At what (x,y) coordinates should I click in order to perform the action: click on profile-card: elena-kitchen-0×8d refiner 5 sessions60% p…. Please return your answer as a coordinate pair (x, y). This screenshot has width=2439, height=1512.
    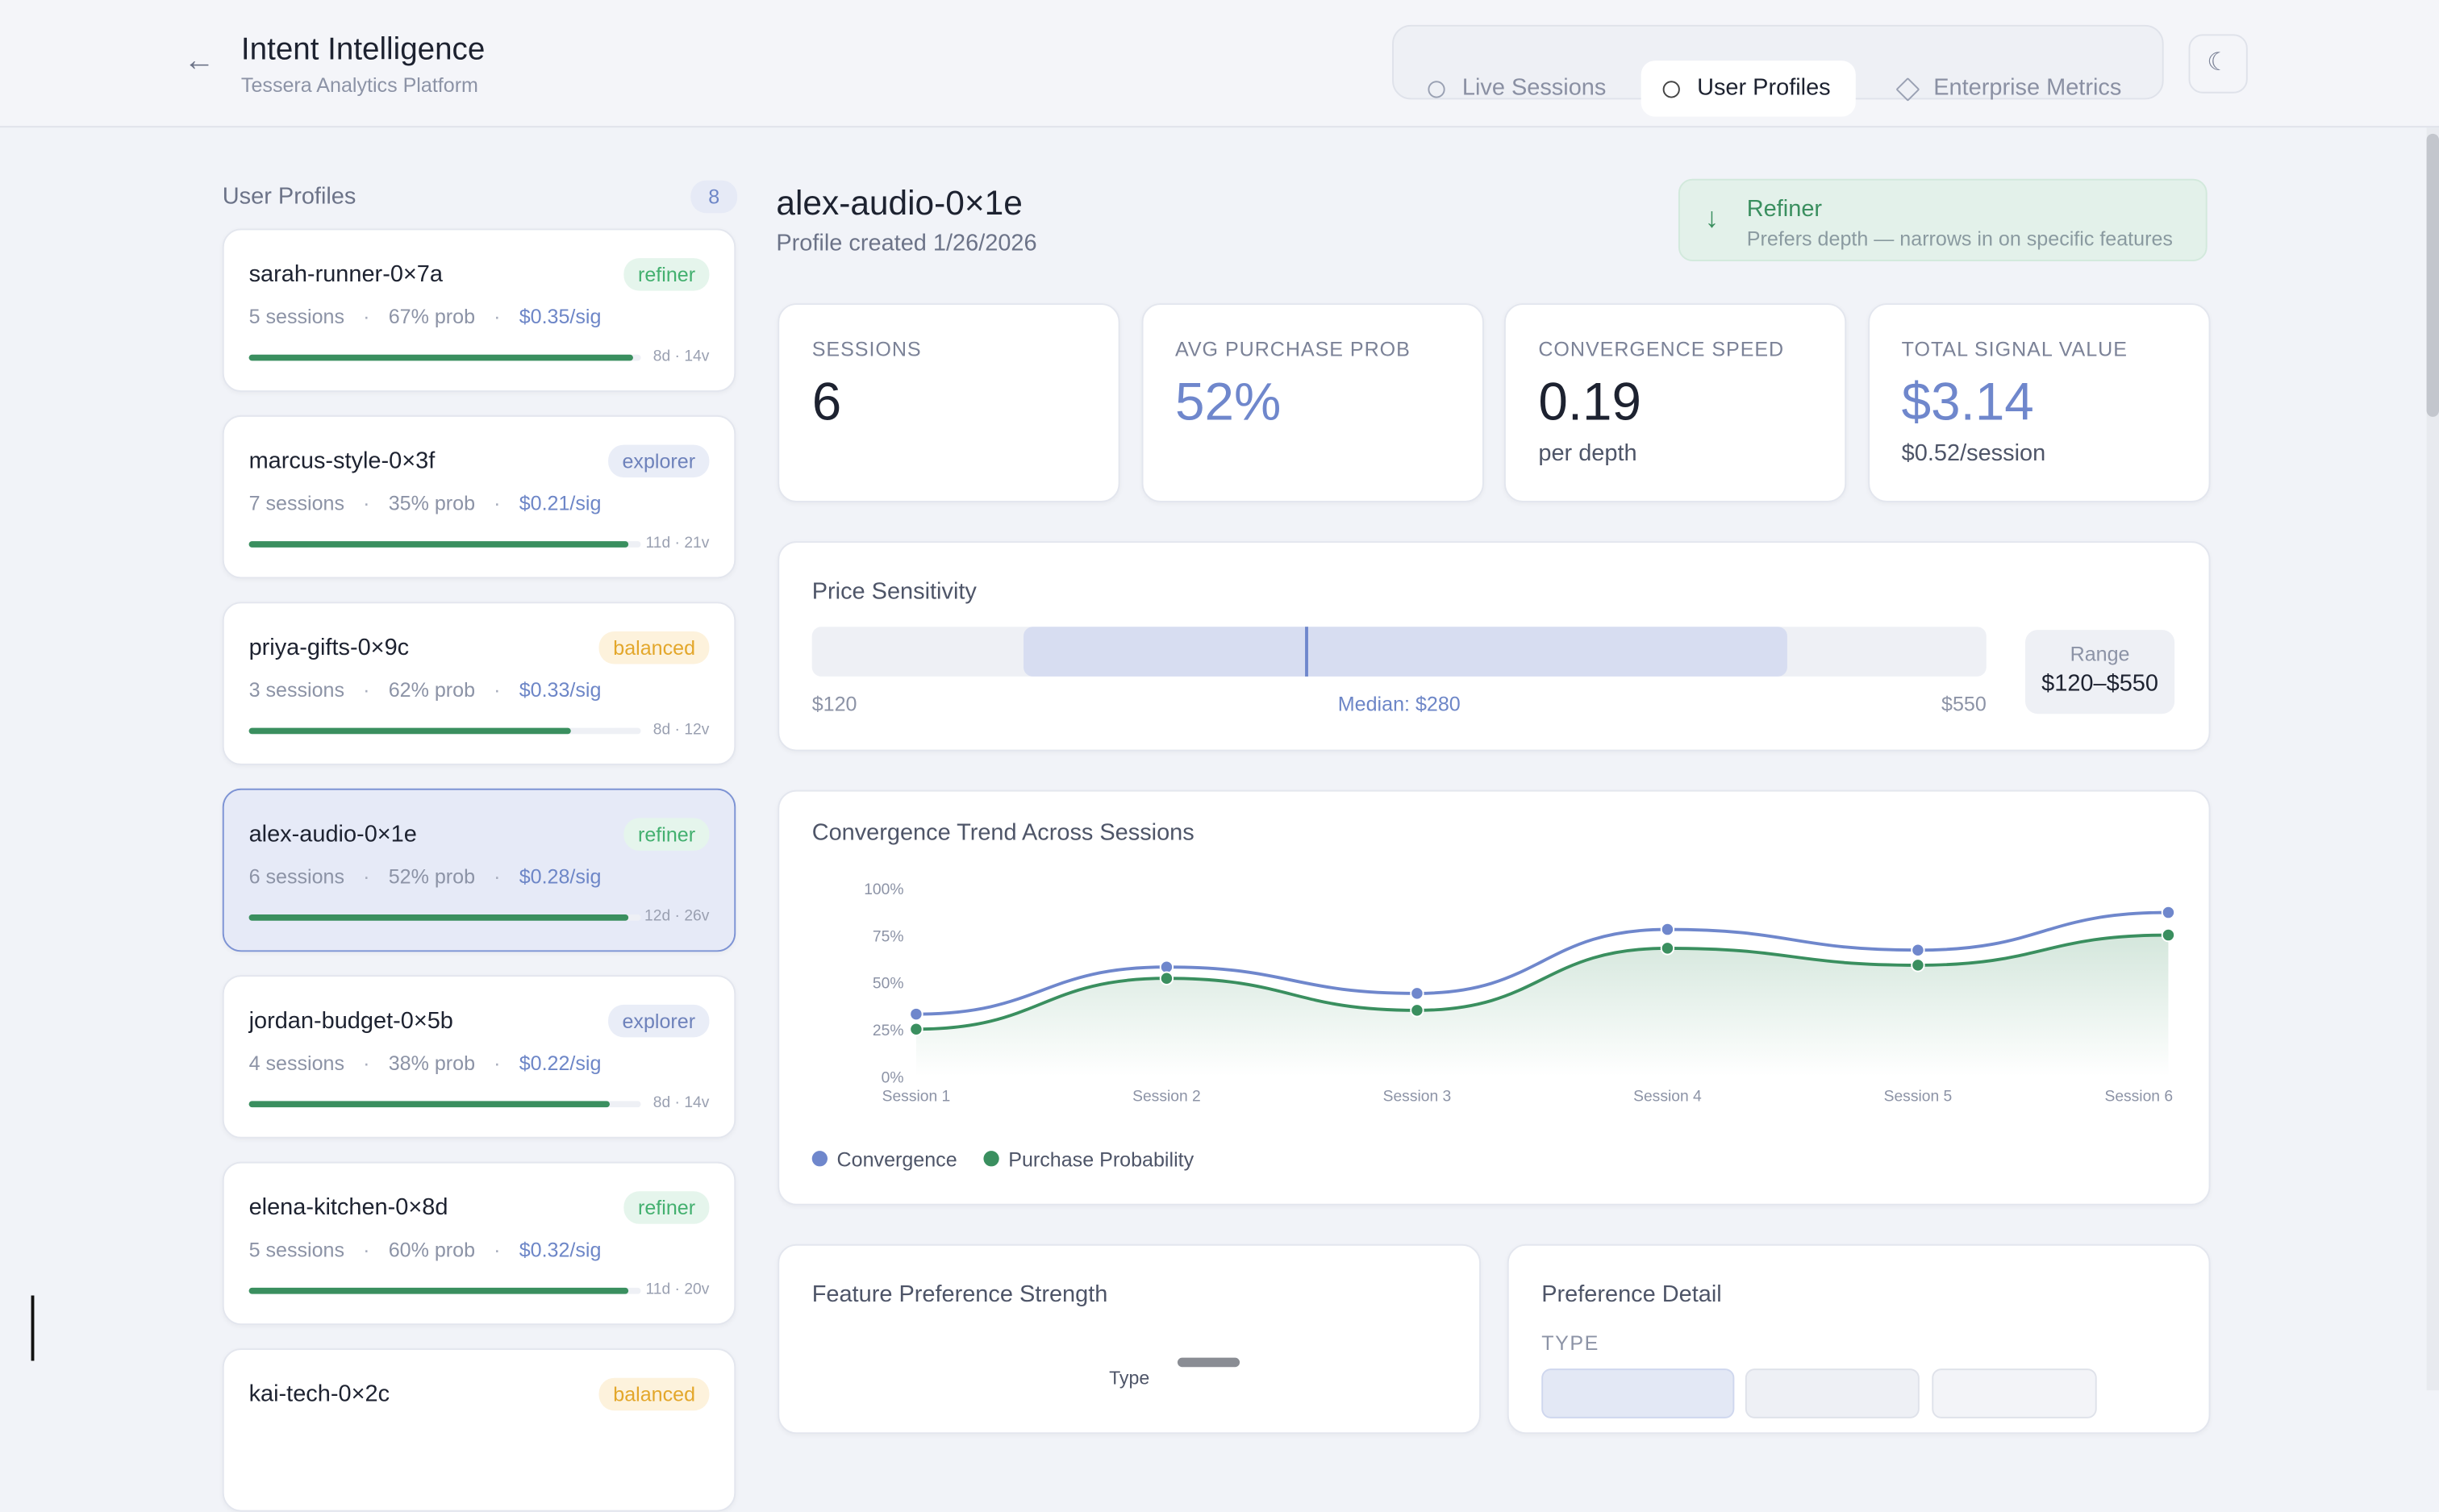
    Looking at the image, I should click on (479, 1243).